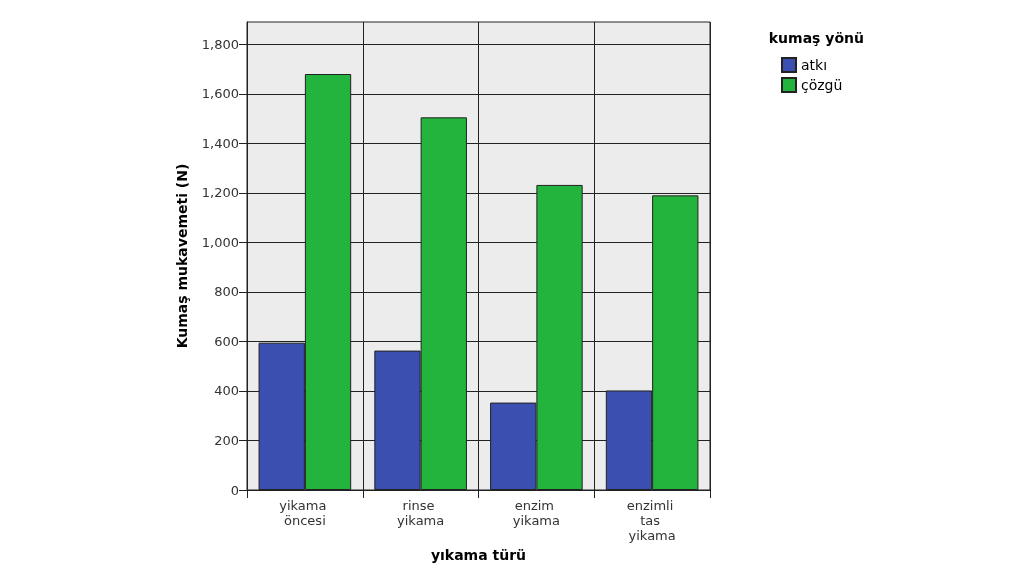 The width and height of the screenshot is (1024, 577). I want to click on y-tick-label: 0, so click(234, 490).